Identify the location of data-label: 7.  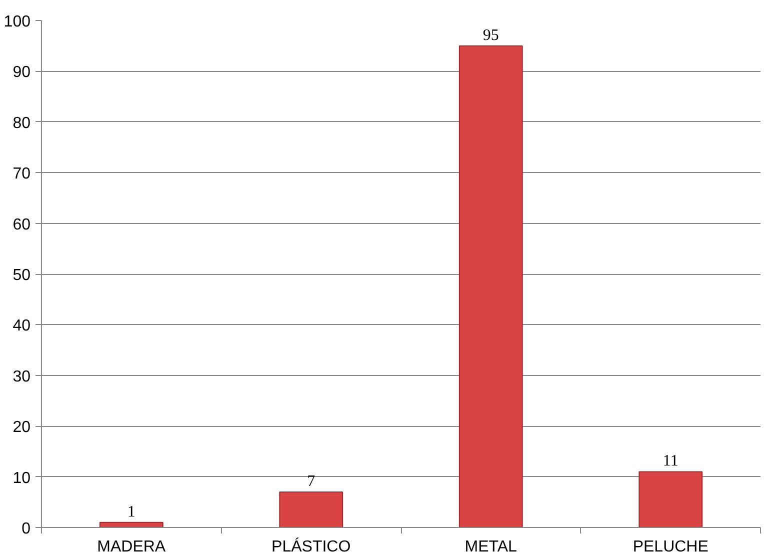
(311, 481).